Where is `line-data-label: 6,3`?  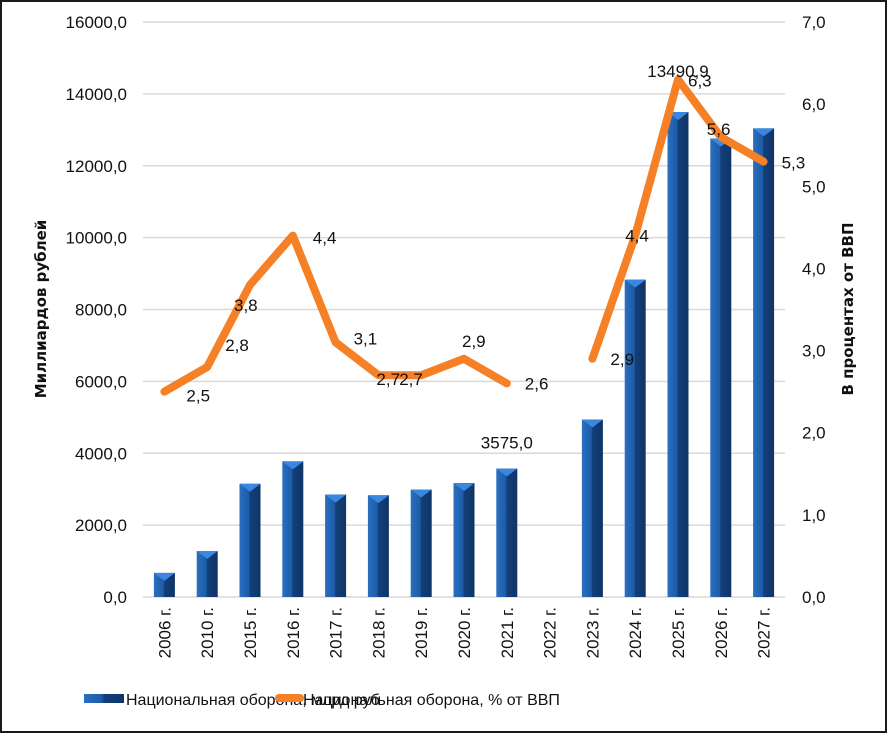
line-data-label: 6,3 is located at coordinates (700, 81).